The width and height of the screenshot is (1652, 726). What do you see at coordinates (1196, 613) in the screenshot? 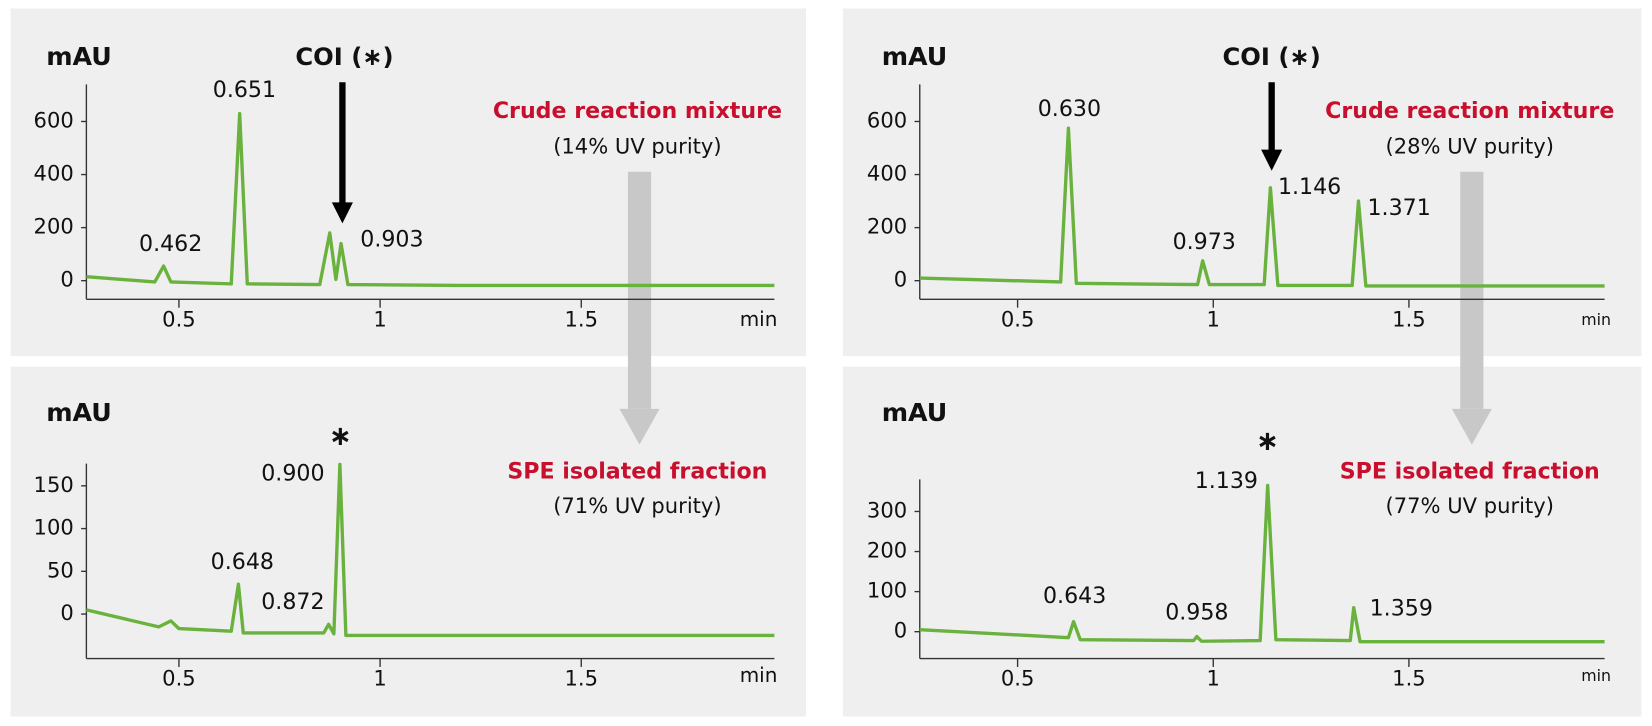
I see `peak-label: 0.958` at bounding box center [1196, 613].